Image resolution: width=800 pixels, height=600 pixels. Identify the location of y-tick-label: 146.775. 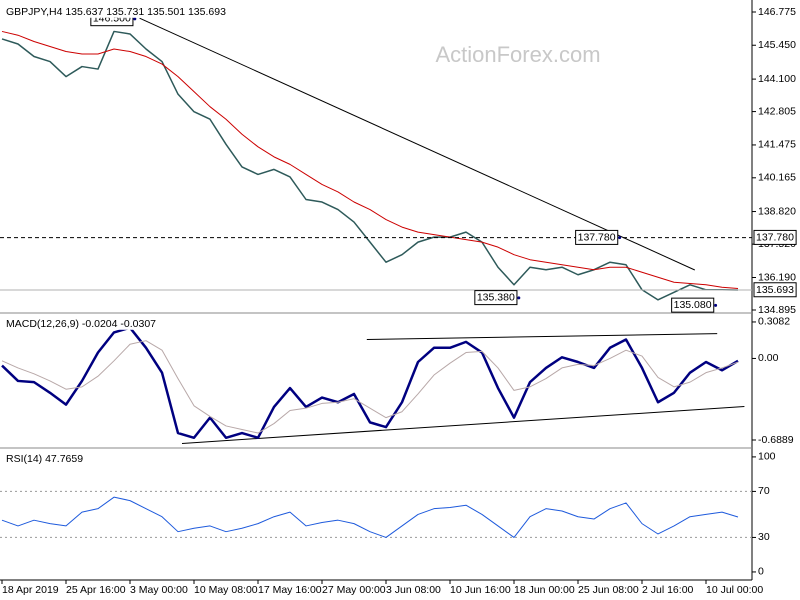
(777, 12).